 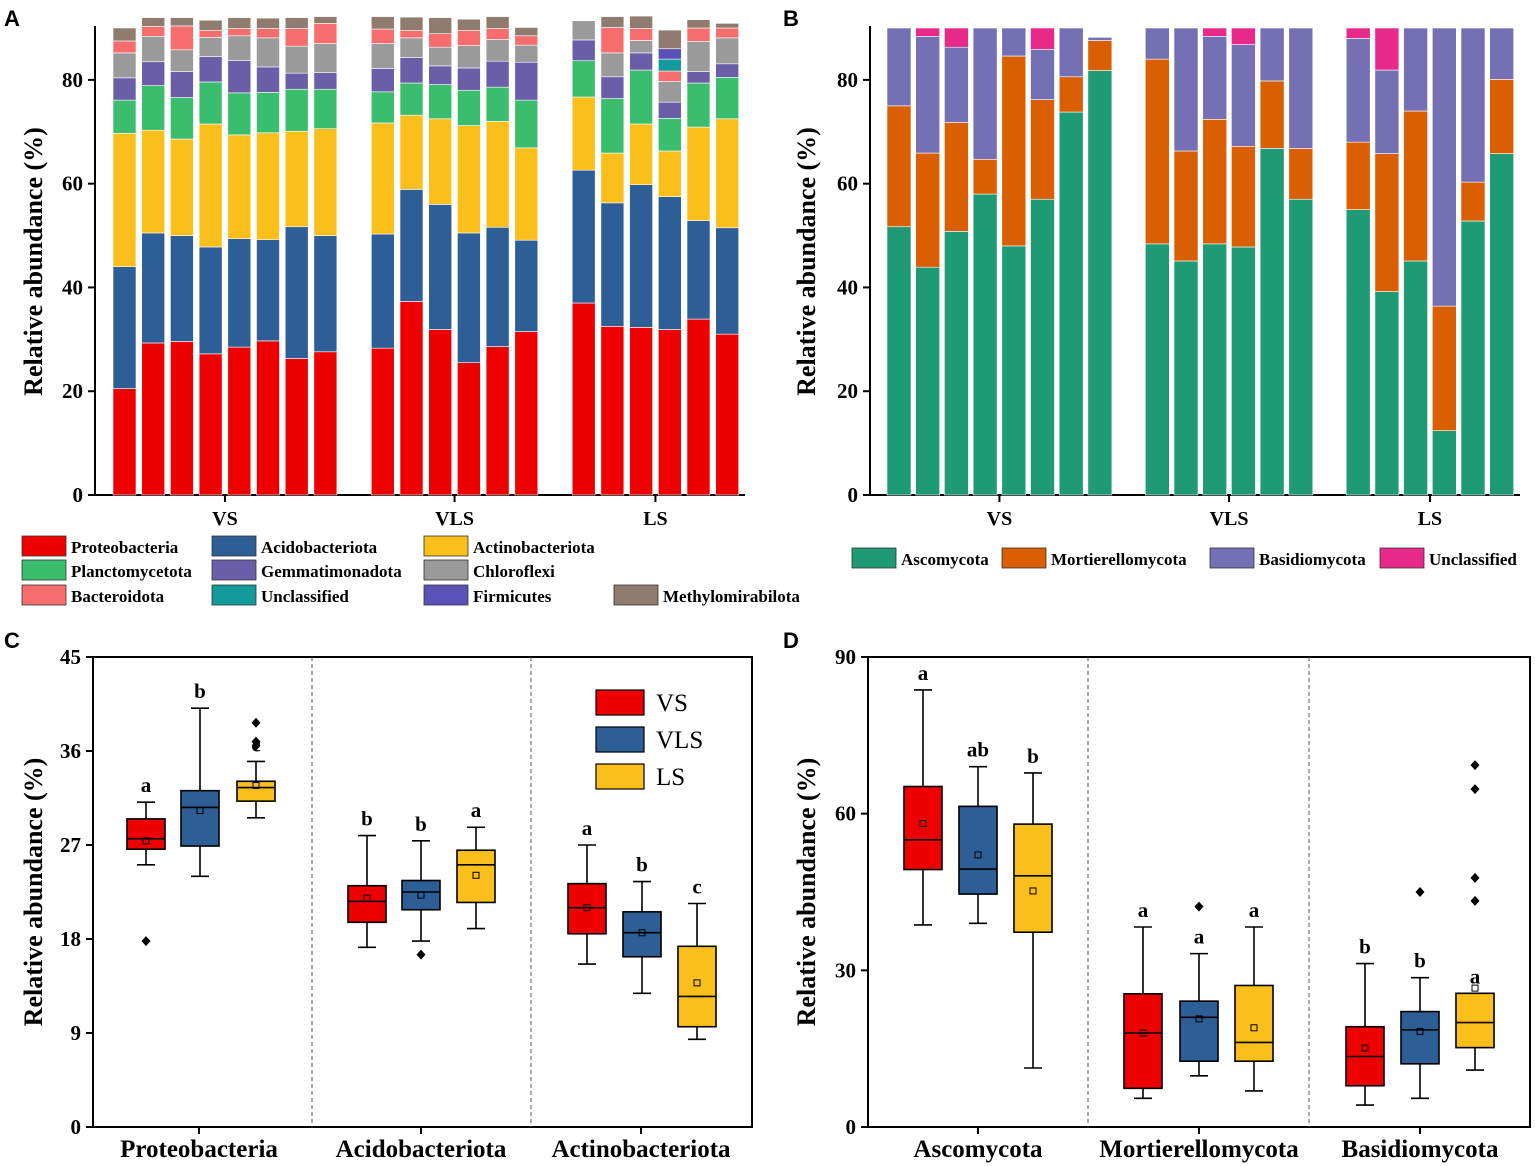 I want to click on legend-swatch-ascomycota, so click(x=874, y=558).